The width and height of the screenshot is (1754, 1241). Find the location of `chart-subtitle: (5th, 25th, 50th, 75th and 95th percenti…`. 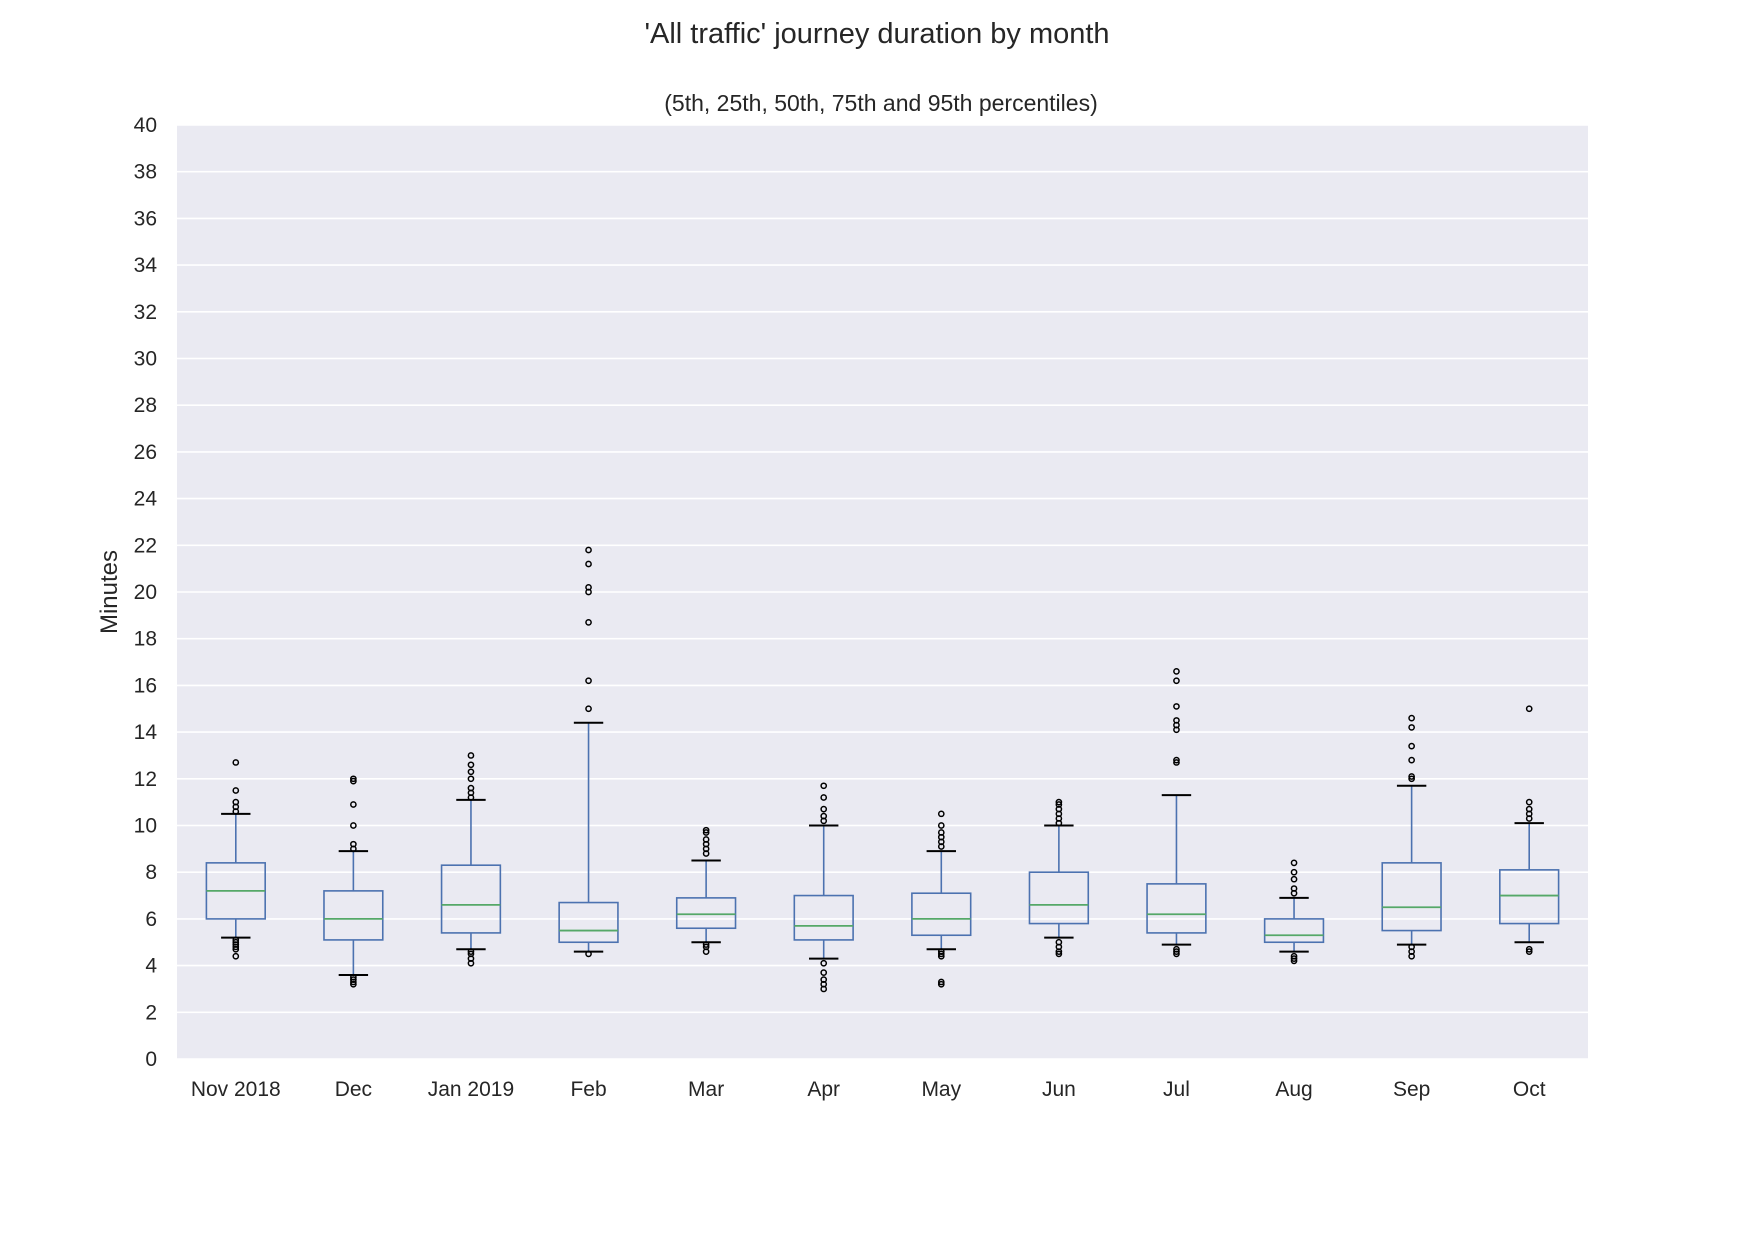

chart-subtitle: (5th, 25th, 50th, 75th and 95th percenti… is located at coordinates (880, 103).